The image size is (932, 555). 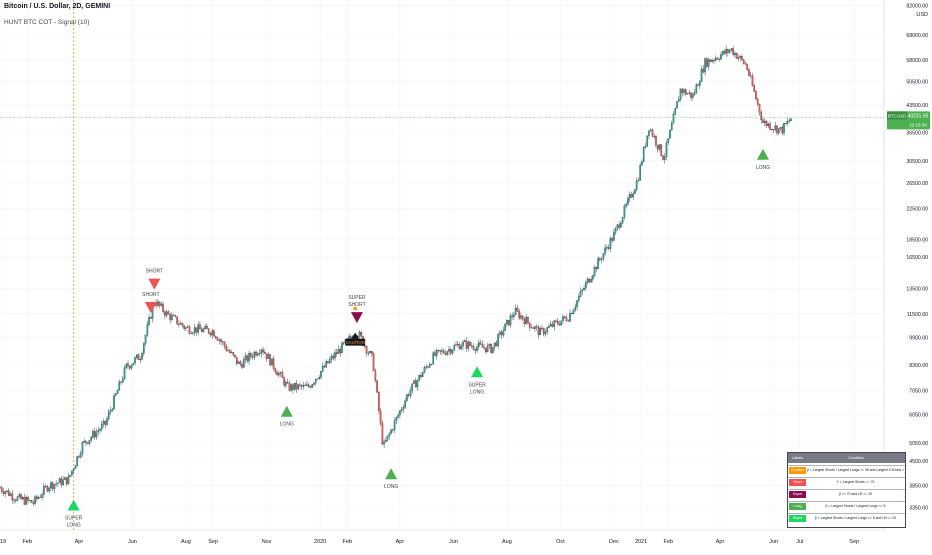 I want to click on y-tick-label: 7050.00, so click(x=918, y=392).